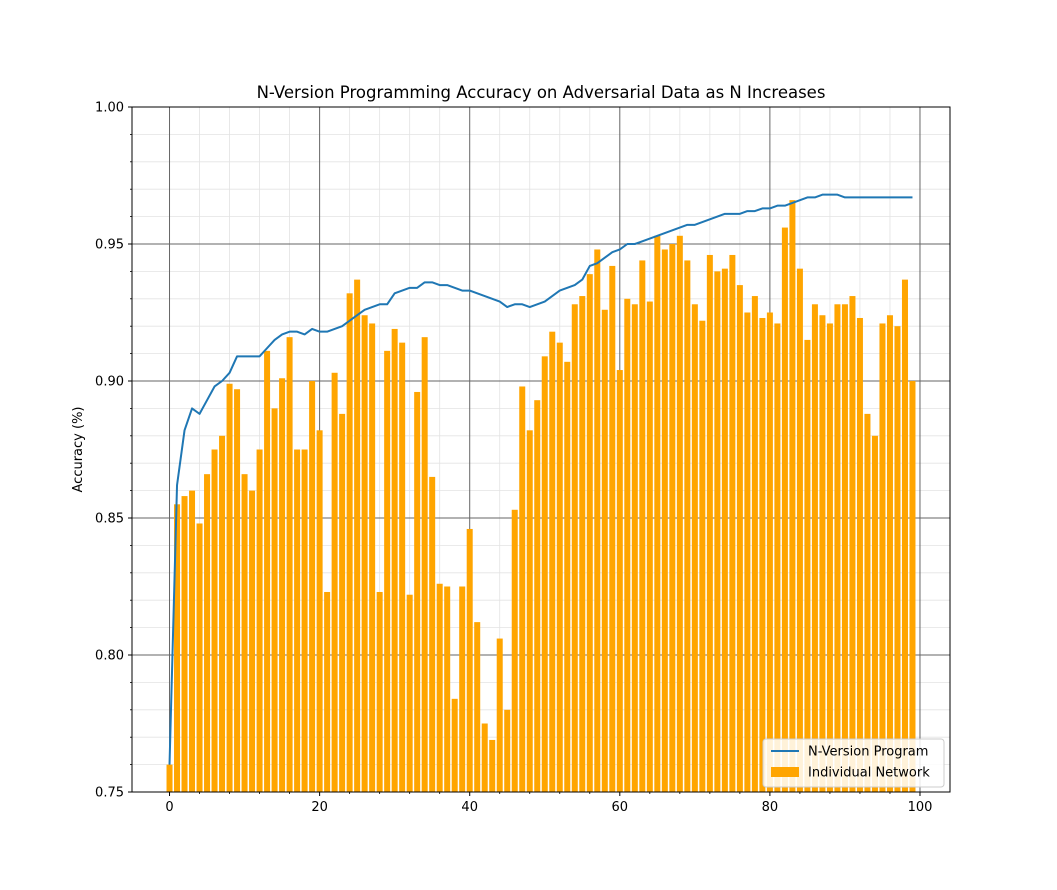 The image size is (1057, 890). What do you see at coordinates (109, 656) in the screenshot?
I see `y-tick-label: 0.80` at bounding box center [109, 656].